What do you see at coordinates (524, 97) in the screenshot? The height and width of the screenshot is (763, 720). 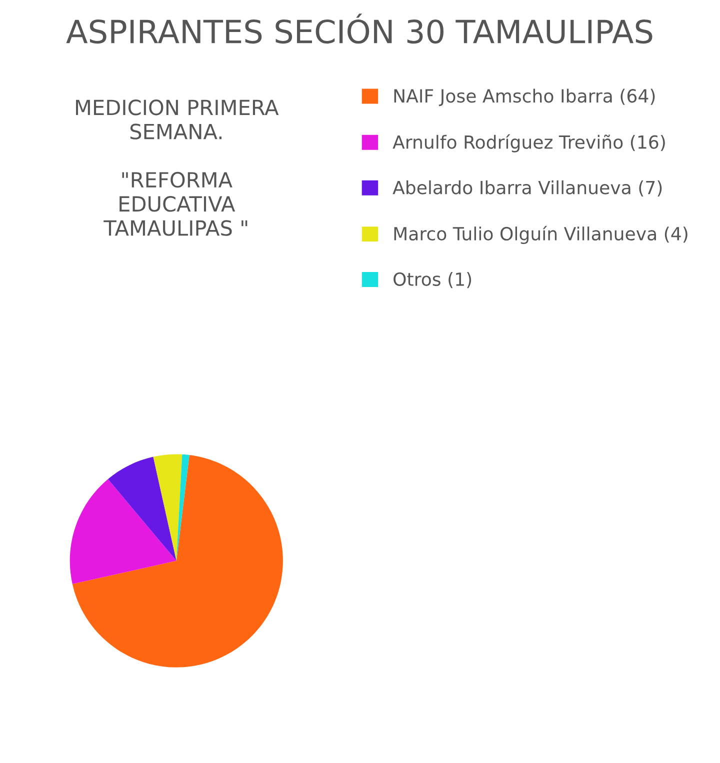 I see `legend-label: NAIF Jose Amscho Ibarra (64)` at bounding box center [524, 97].